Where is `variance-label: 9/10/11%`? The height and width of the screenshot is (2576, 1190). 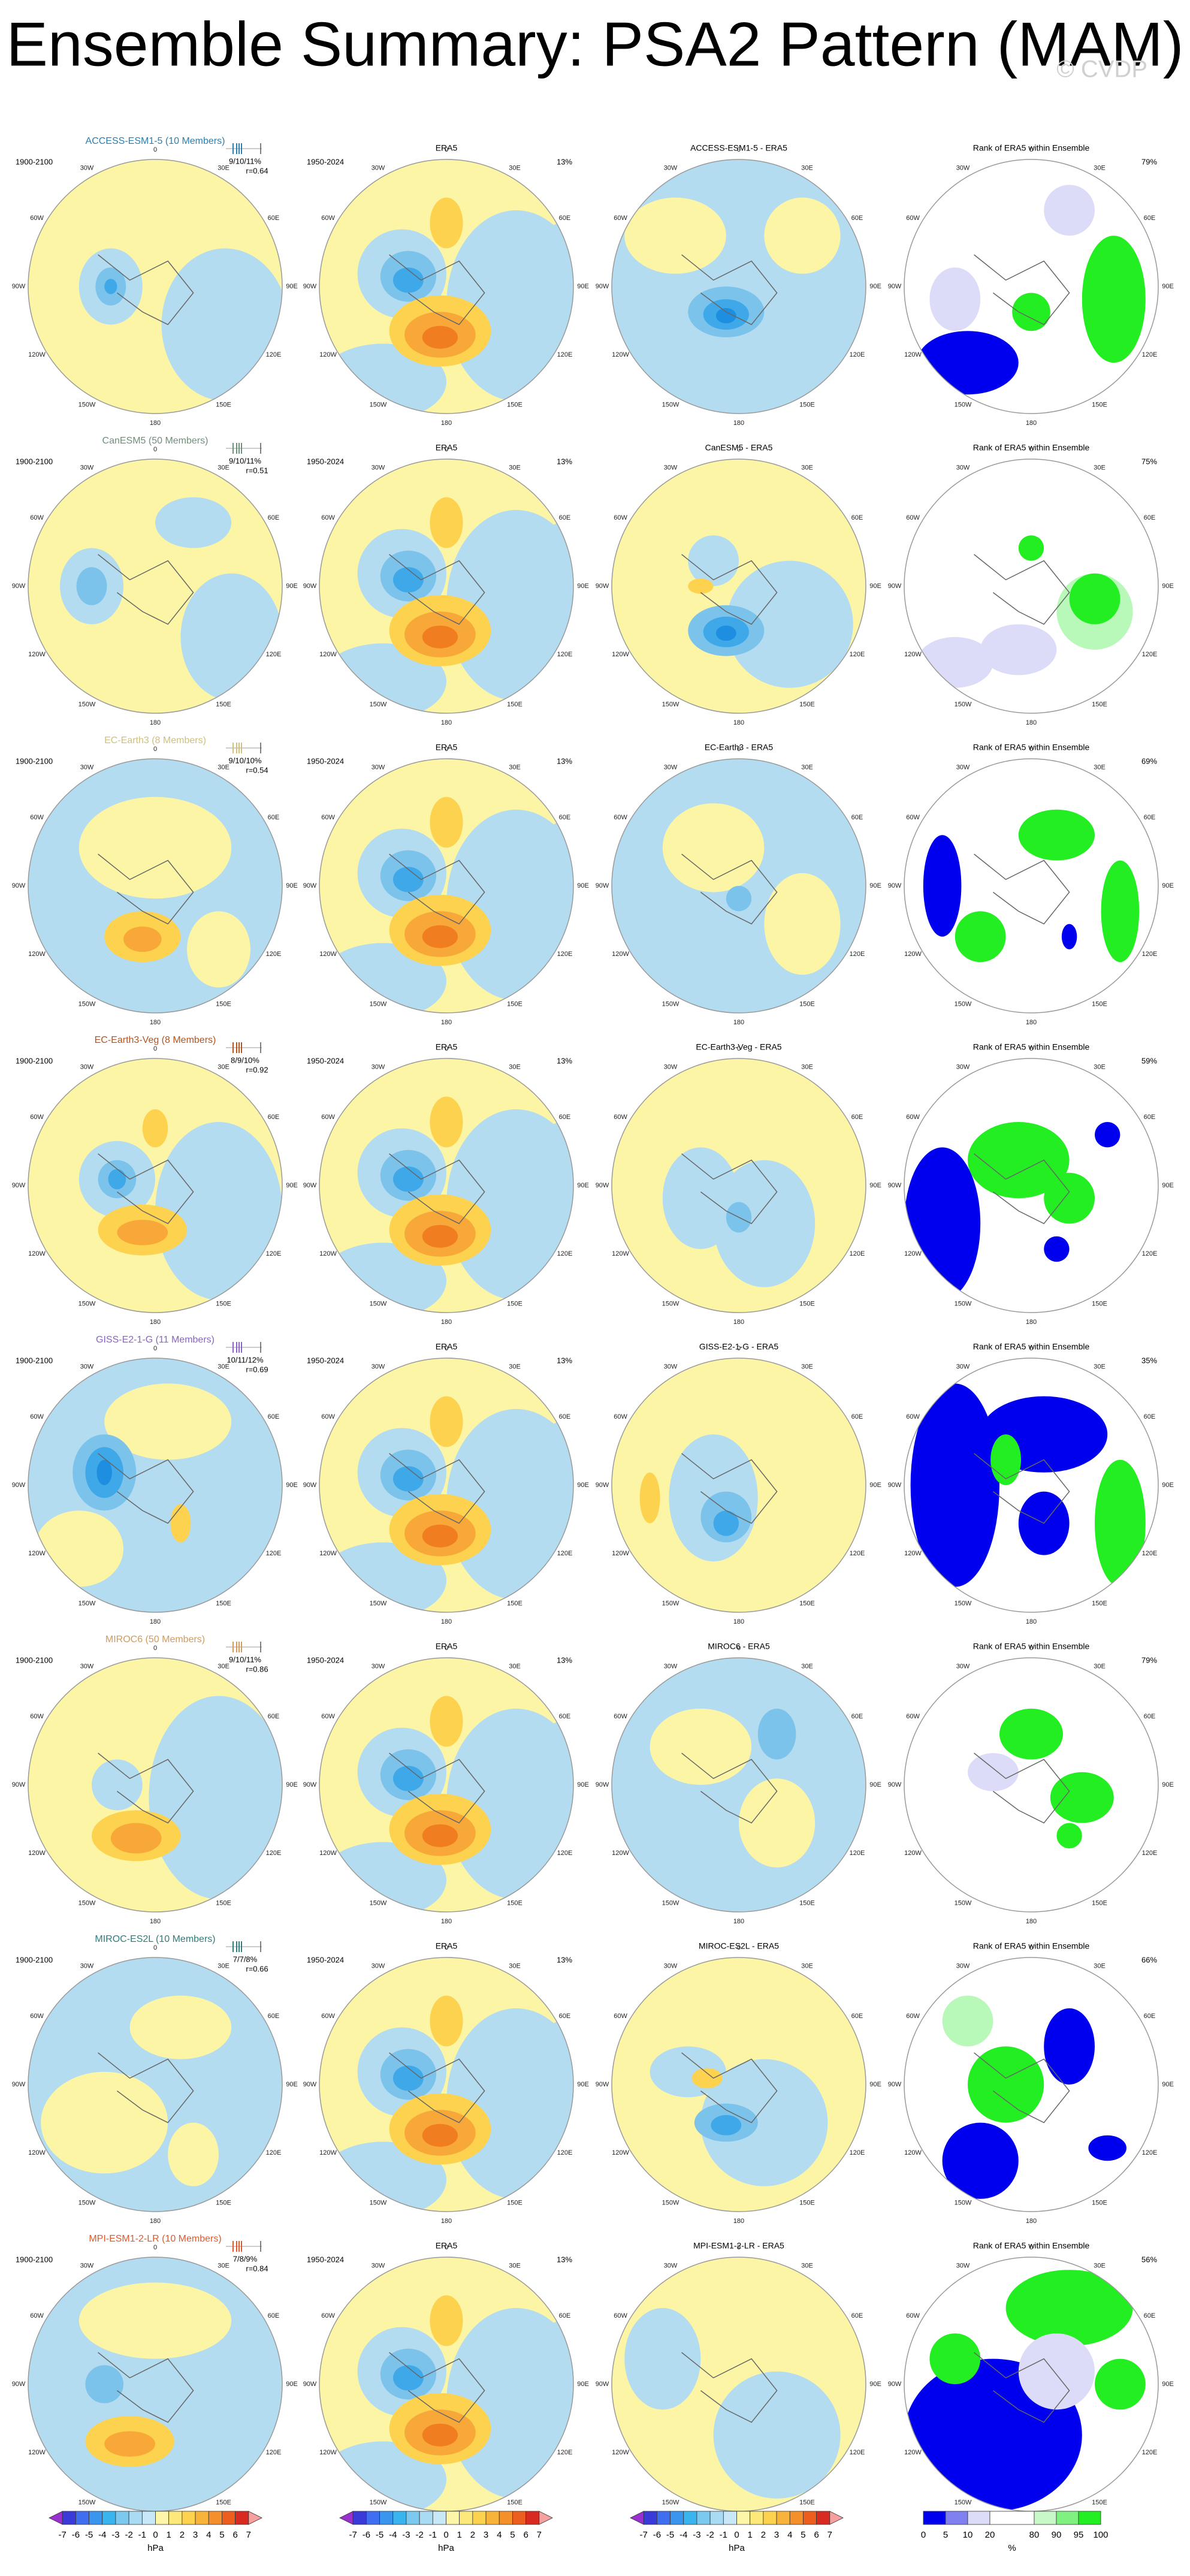 variance-label: 9/10/11% is located at coordinates (245, 1660).